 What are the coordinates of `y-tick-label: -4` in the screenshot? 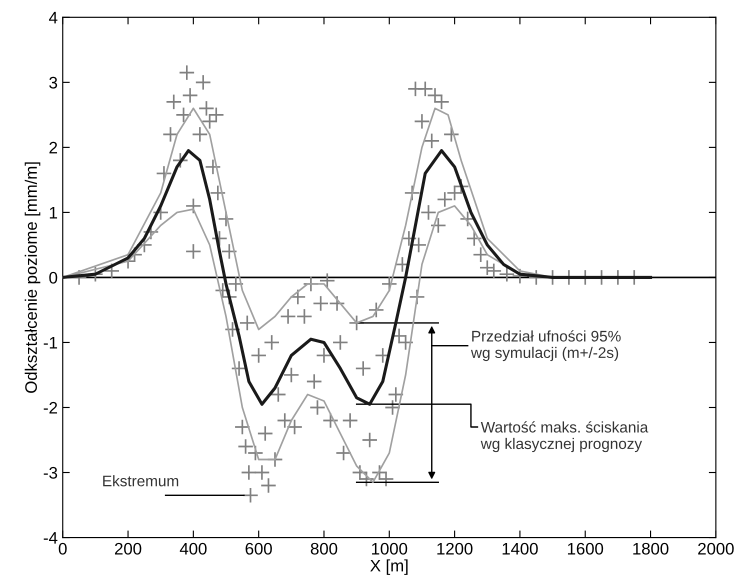 It's located at (51, 538).